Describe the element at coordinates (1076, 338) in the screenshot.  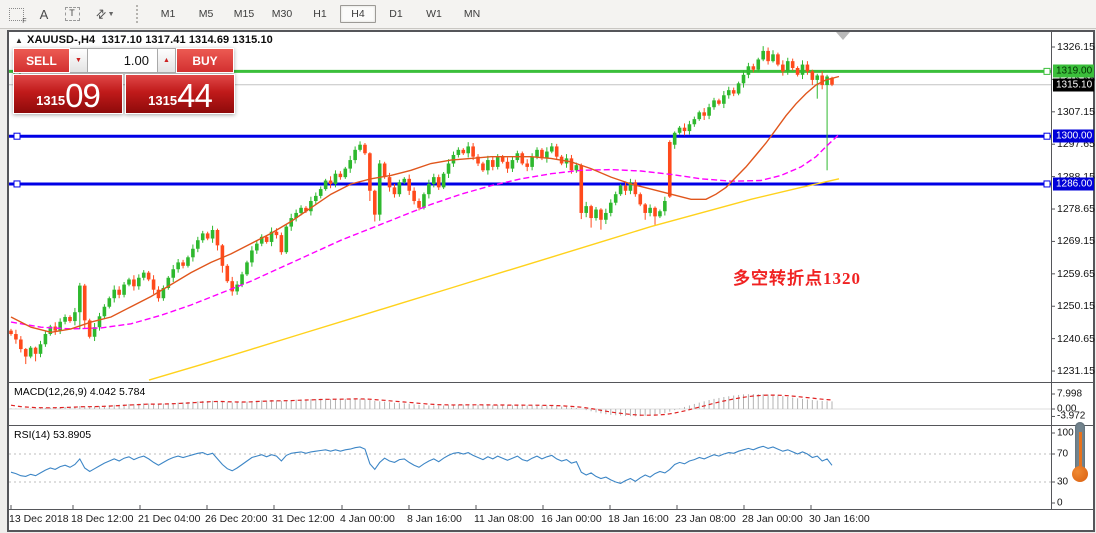
I see `price-tick-label: 1240.65` at that location.